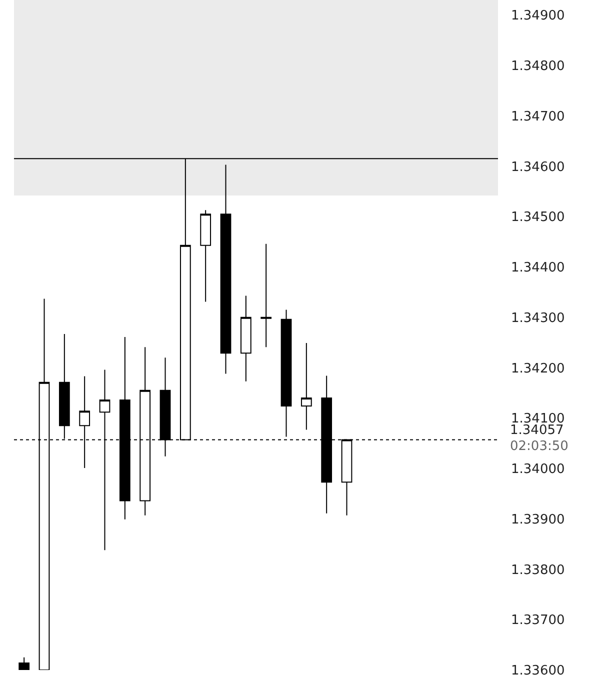 The width and height of the screenshot is (589, 680). I want to click on y-tick-label: 1.34300, so click(538, 318).